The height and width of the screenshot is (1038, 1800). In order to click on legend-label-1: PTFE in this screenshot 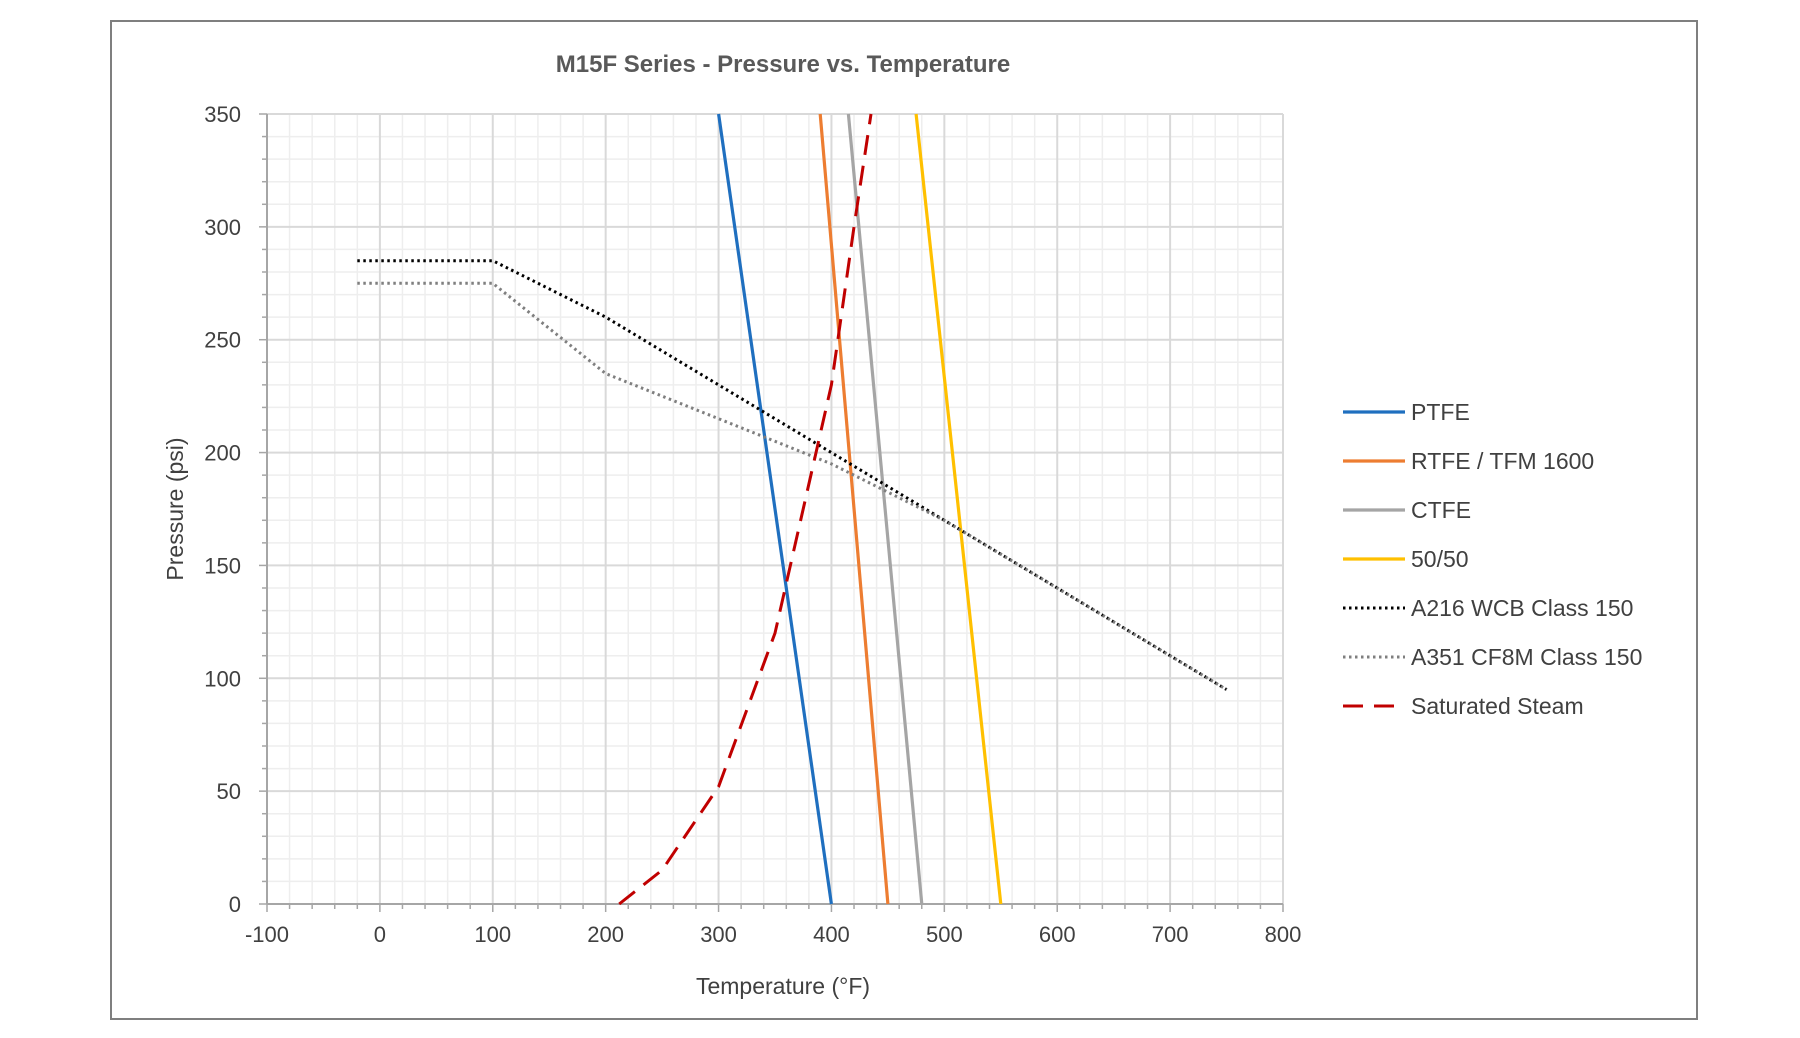, I will do `click(1440, 412)`.